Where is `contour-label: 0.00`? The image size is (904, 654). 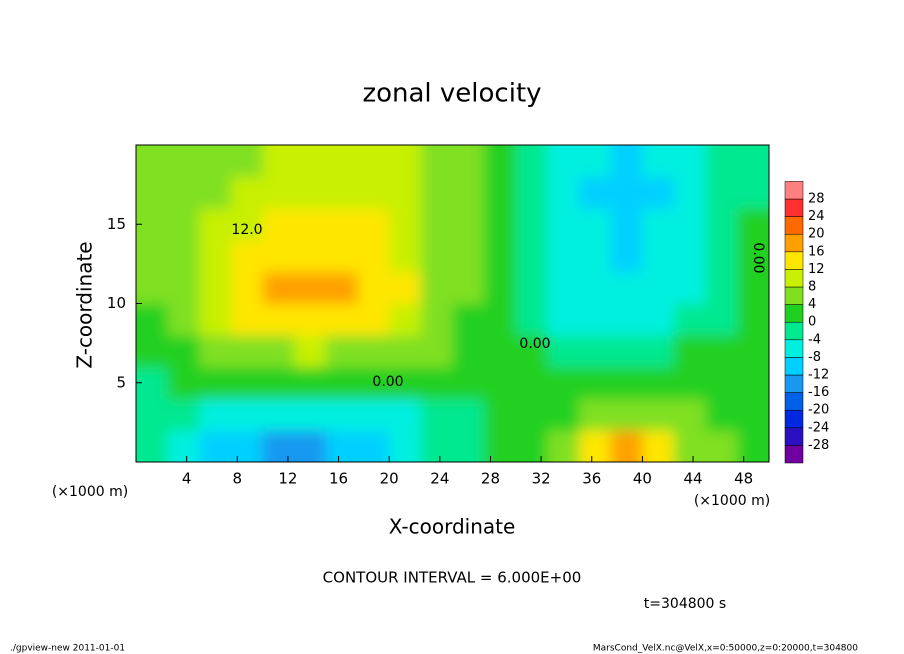
contour-label: 0.00 is located at coordinates (387, 382).